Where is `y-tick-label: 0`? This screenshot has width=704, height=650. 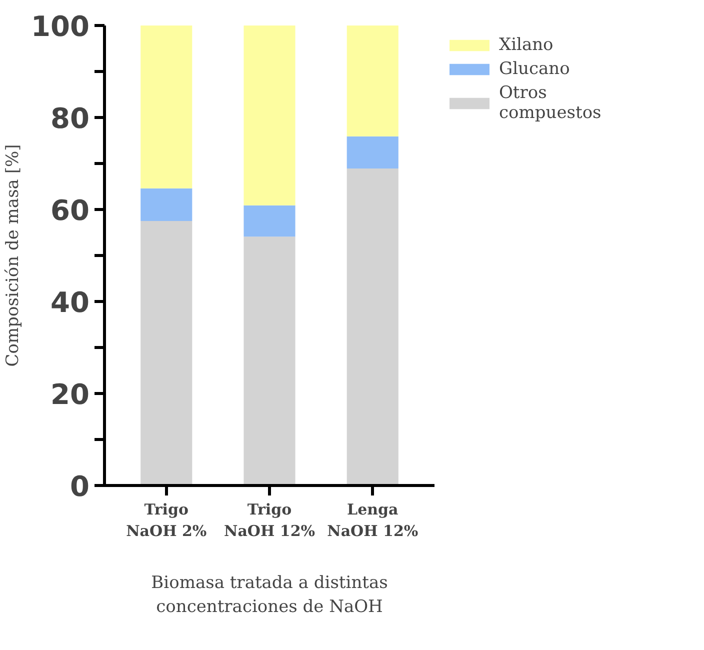 y-tick-label: 0 is located at coordinates (80, 486).